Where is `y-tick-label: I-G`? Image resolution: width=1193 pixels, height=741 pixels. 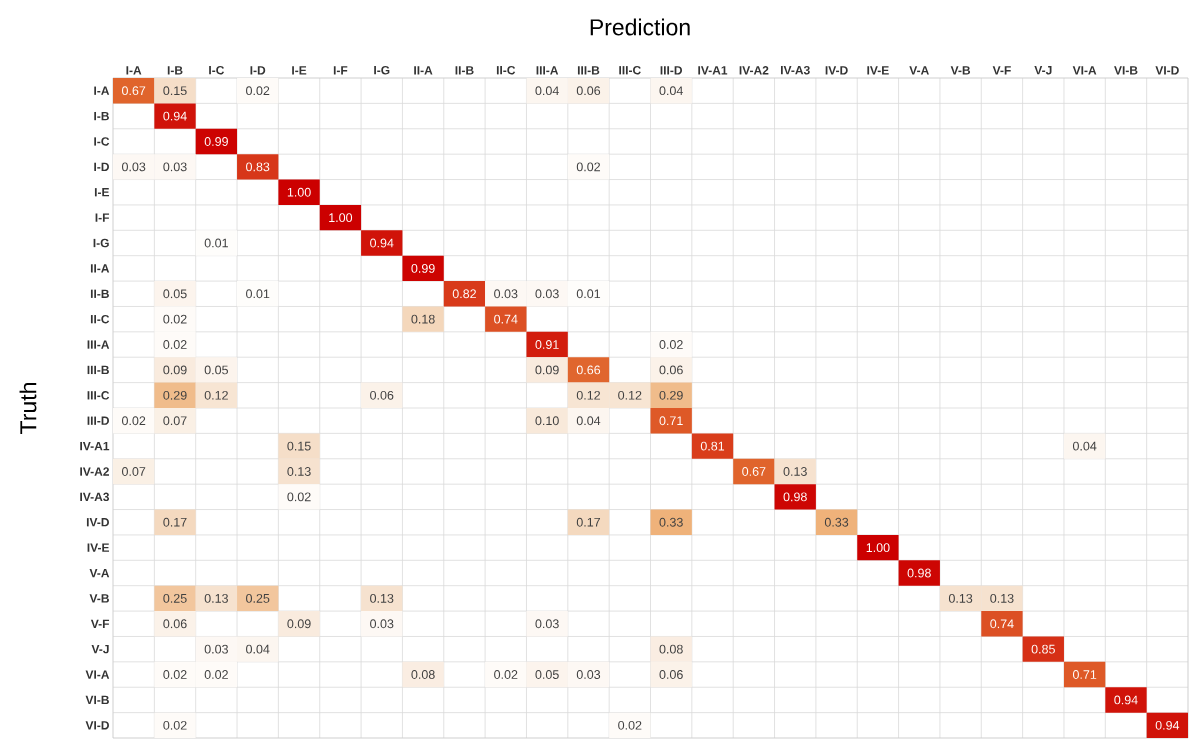 y-tick-label: I-G is located at coordinates (101, 243).